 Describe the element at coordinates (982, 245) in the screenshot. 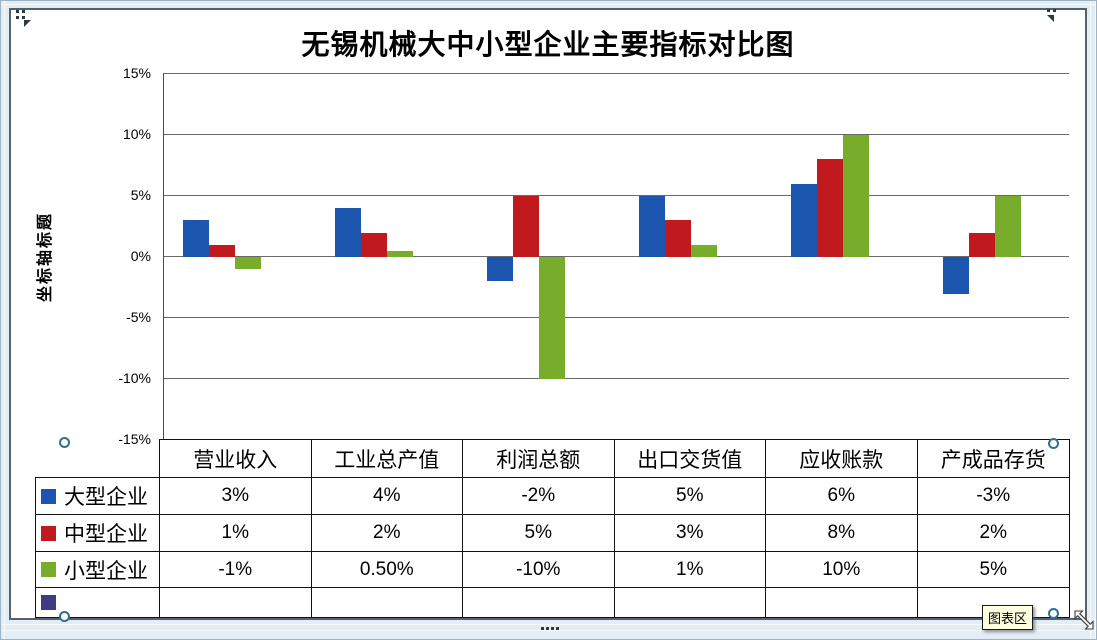

I see `bar-中型企业-产成品存货` at that location.